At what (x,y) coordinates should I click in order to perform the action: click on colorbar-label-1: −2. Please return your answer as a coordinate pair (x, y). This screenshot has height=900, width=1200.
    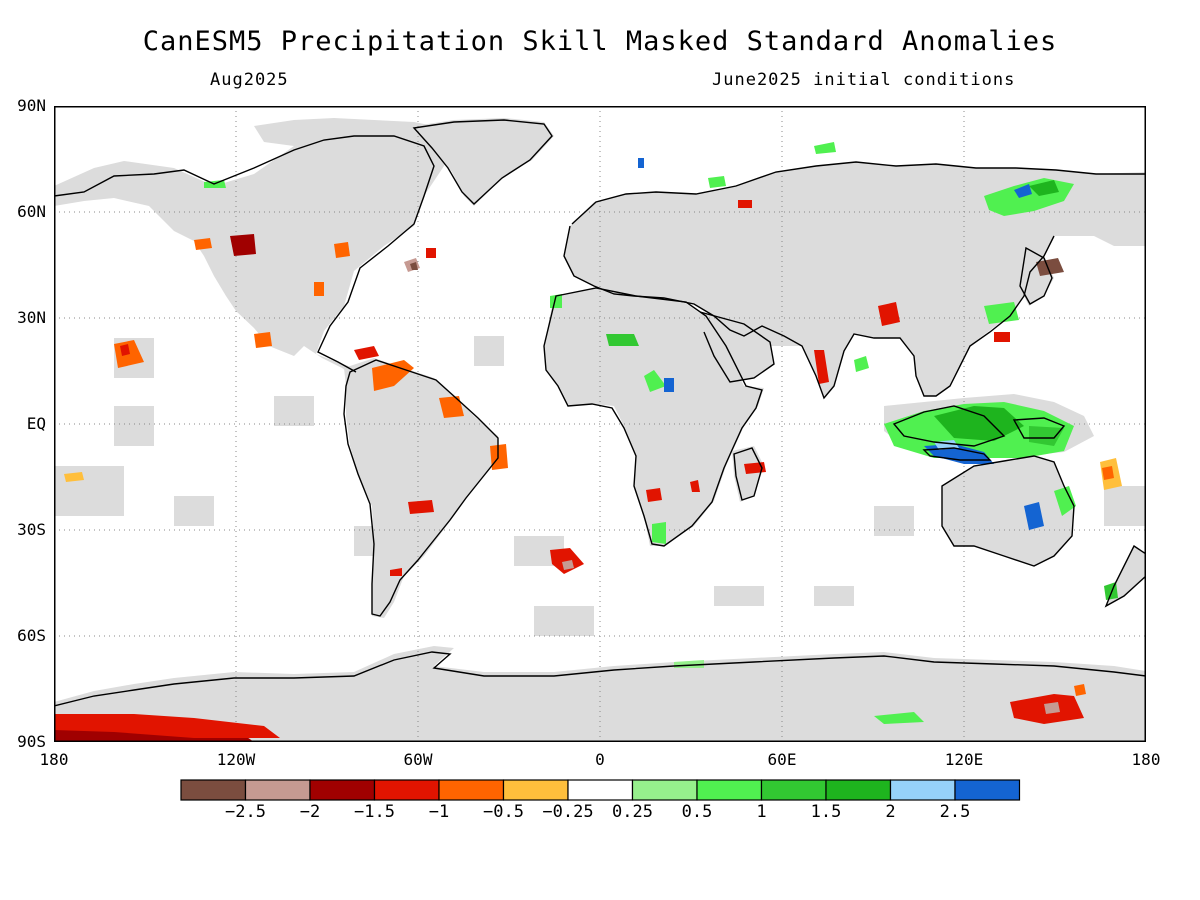
    Looking at the image, I should click on (310, 812).